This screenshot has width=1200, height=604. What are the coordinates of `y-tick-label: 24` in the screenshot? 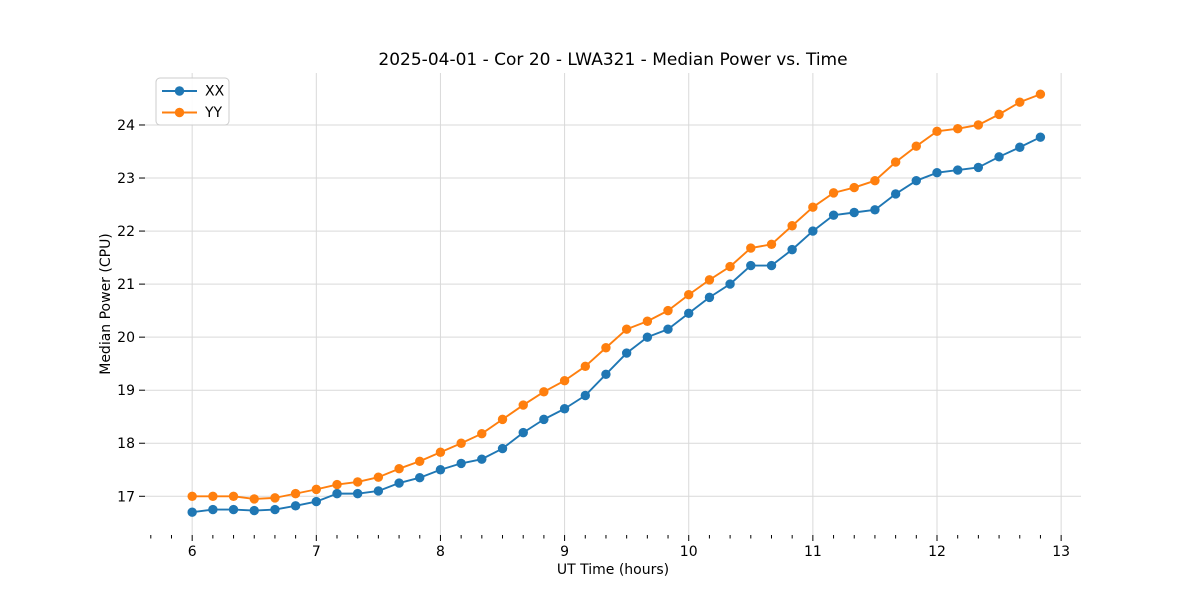 It's located at (126, 126).